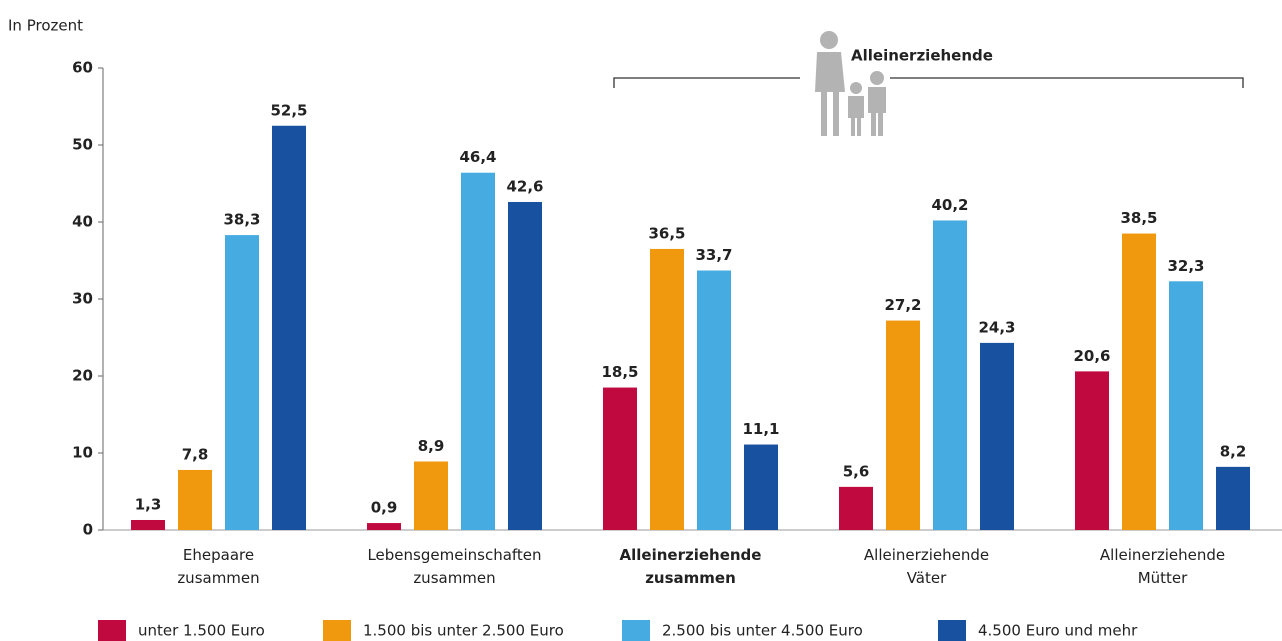 This screenshot has height=641, width=1282. Describe the element at coordinates (454, 566) in the screenshot. I see `x-tick-label: Lebensgemeinschaften zusammen` at that location.